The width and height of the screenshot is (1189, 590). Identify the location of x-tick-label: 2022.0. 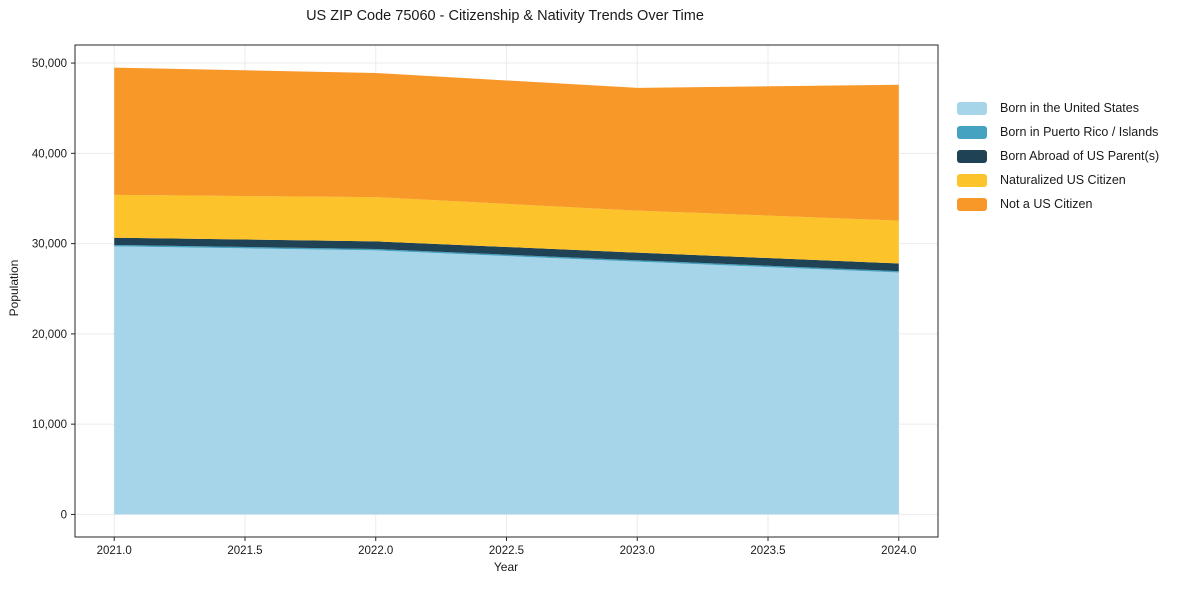
(375, 551).